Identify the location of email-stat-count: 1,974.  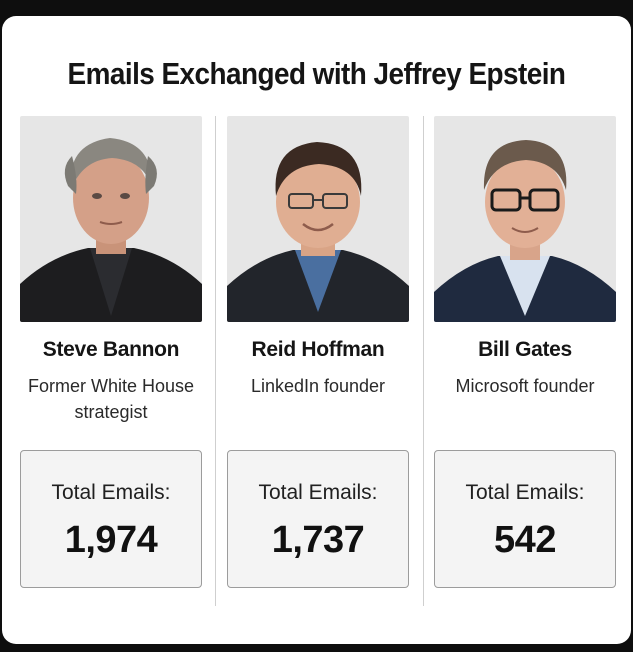
(111, 540).